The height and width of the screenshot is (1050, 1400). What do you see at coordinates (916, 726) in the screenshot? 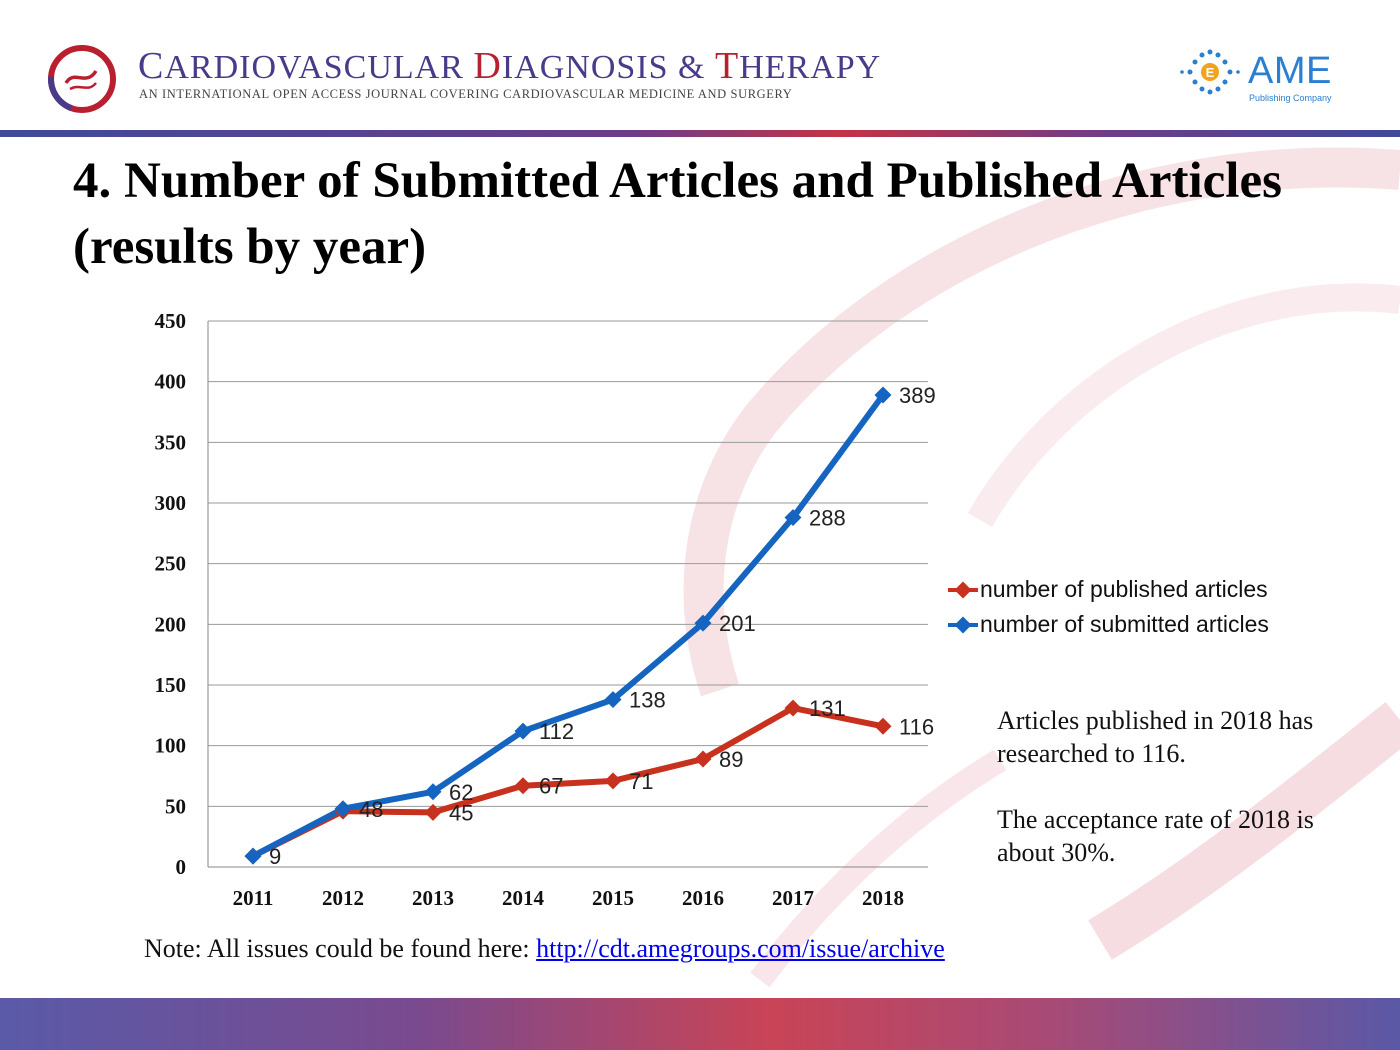
I see `data-label-published: 116` at bounding box center [916, 726].